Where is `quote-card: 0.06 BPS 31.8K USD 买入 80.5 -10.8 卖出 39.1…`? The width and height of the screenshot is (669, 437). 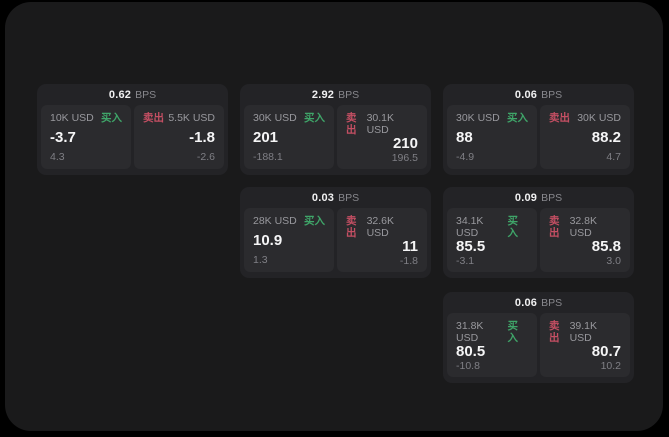 quote-card: 0.06 BPS 31.8K USD 买入 80.5 -10.8 卖出 39.1… is located at coordinates (538, 337).